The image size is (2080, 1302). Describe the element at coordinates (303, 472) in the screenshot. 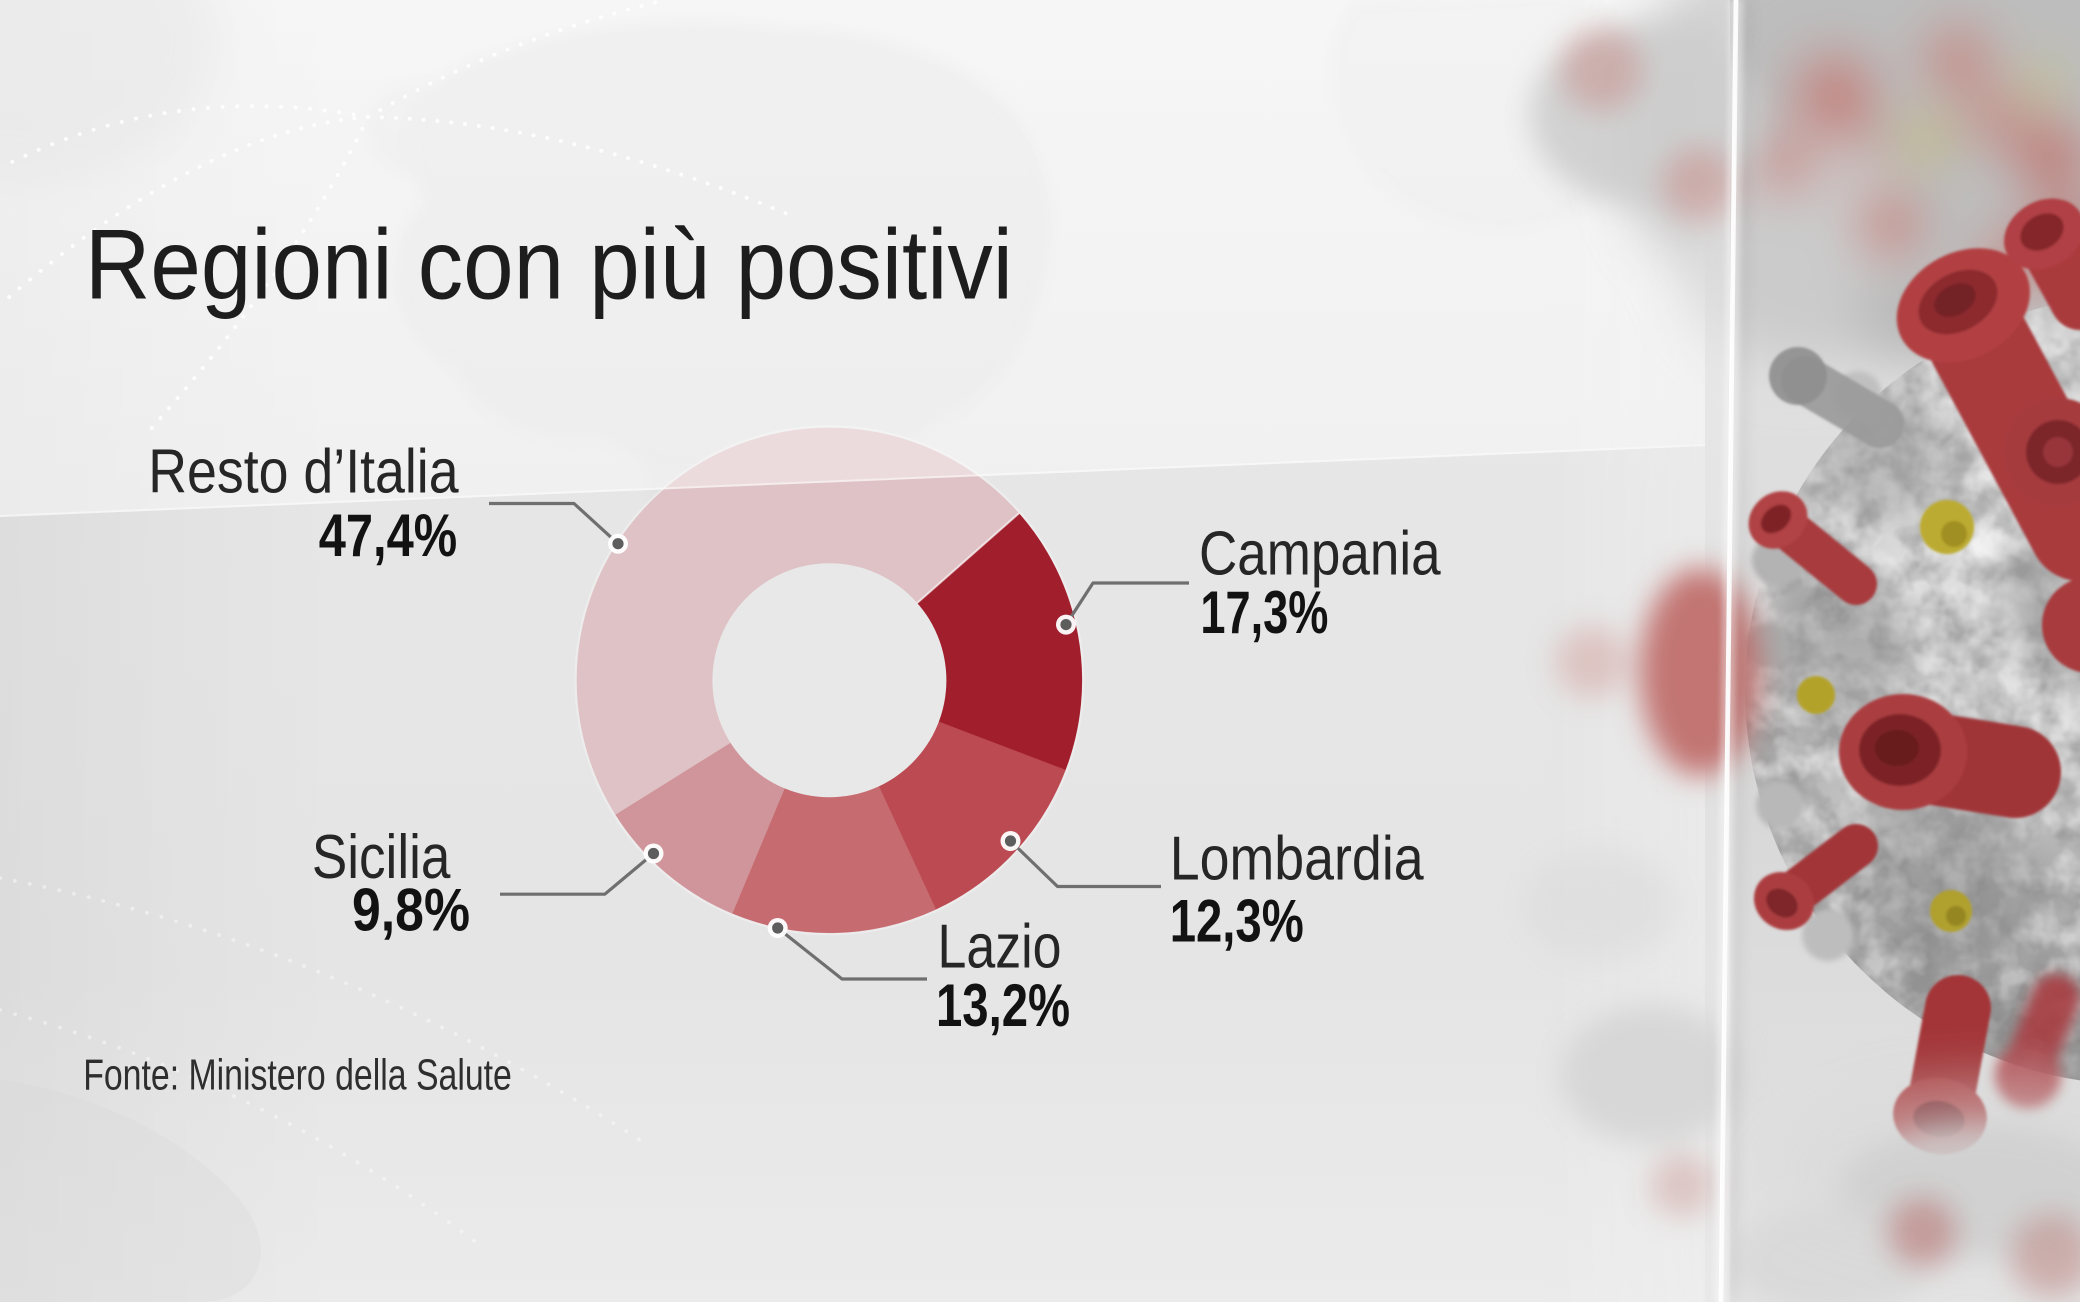

I see `svg-text: Resto d’Italia` at that location.